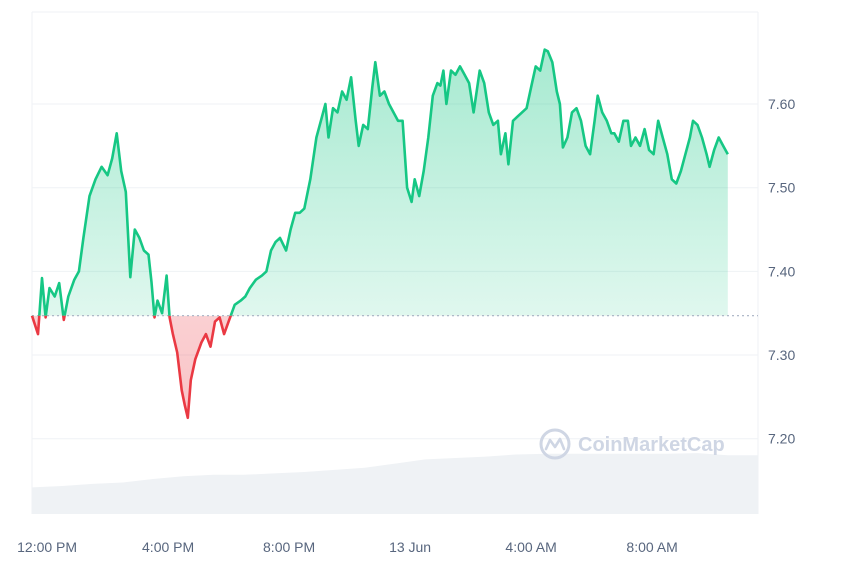 Image resolution: width=850 pixels, height=567 pixels. What do you see at coordinates (530, 547) in the screenshot?
I see `x-tick-label: 4:00 AM` at bounding box center [530, 547].